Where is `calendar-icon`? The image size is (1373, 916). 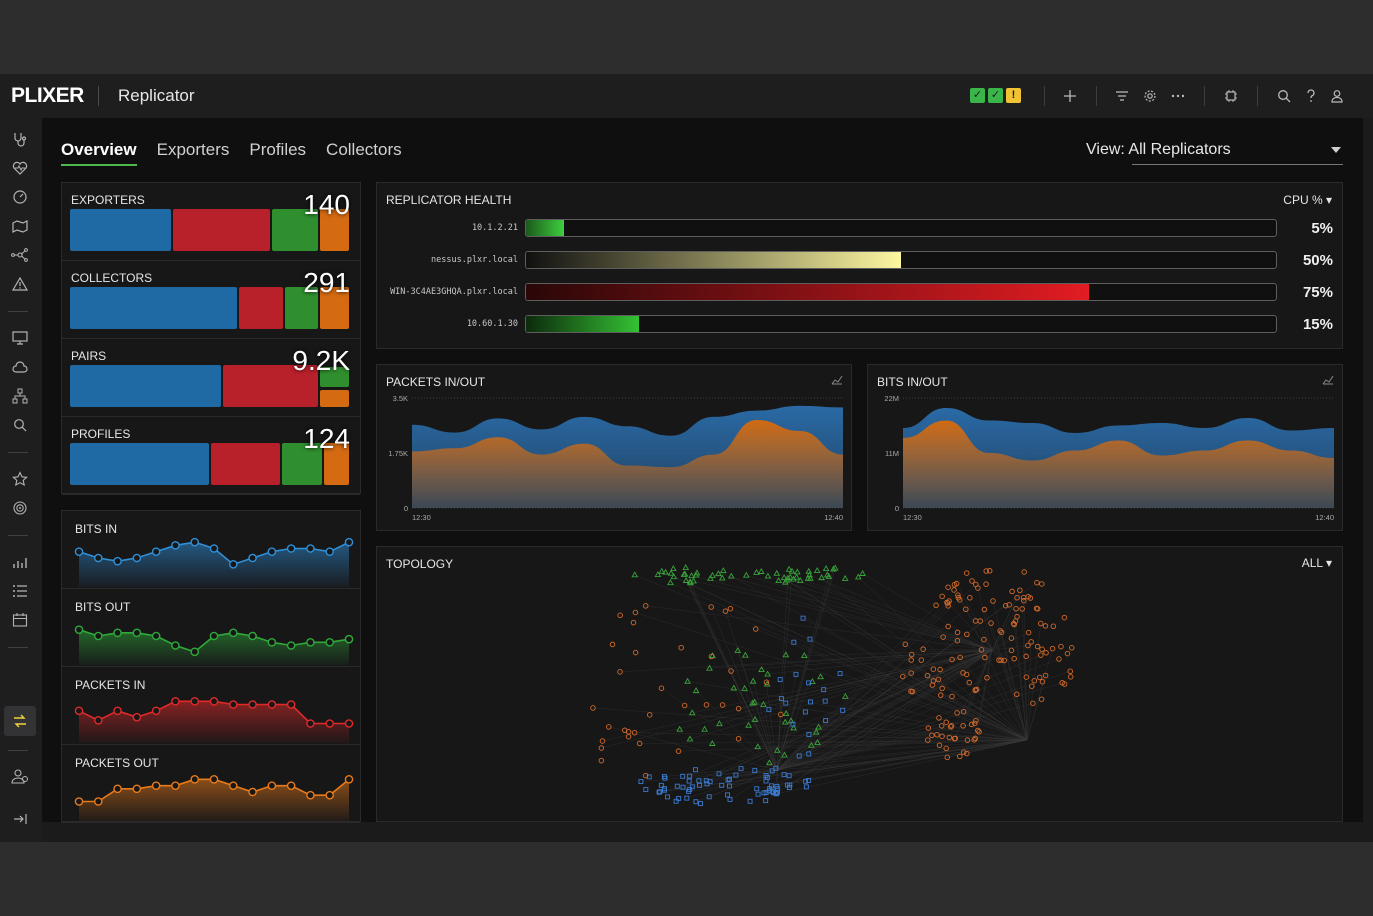 calendar-icon is located at coordinates (20, 620).